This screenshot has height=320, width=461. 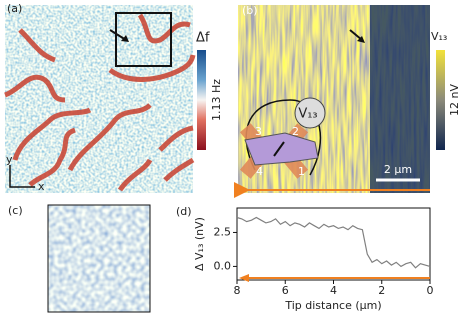 What do you see at coordinates (454, 100) in the screenshot?
I see `colorbar-scale: 12 nV` at bounding box center [454, 100].